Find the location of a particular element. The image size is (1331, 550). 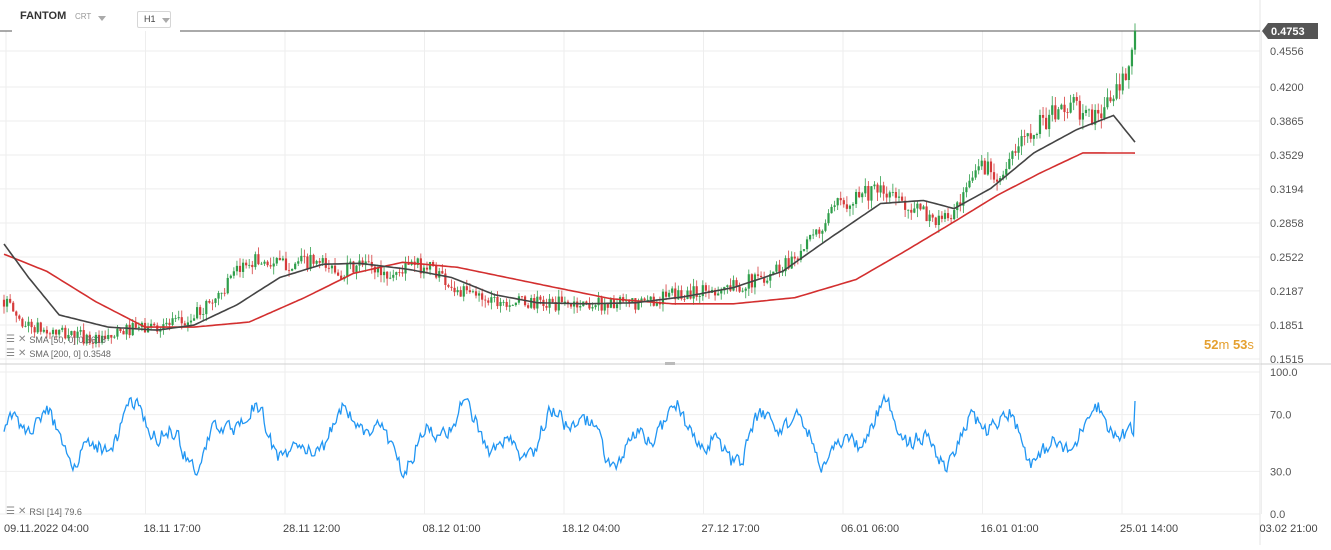

sma-long-legend-label: SMA [200, 0] 0.3548 is located at coordinates (70, 353).